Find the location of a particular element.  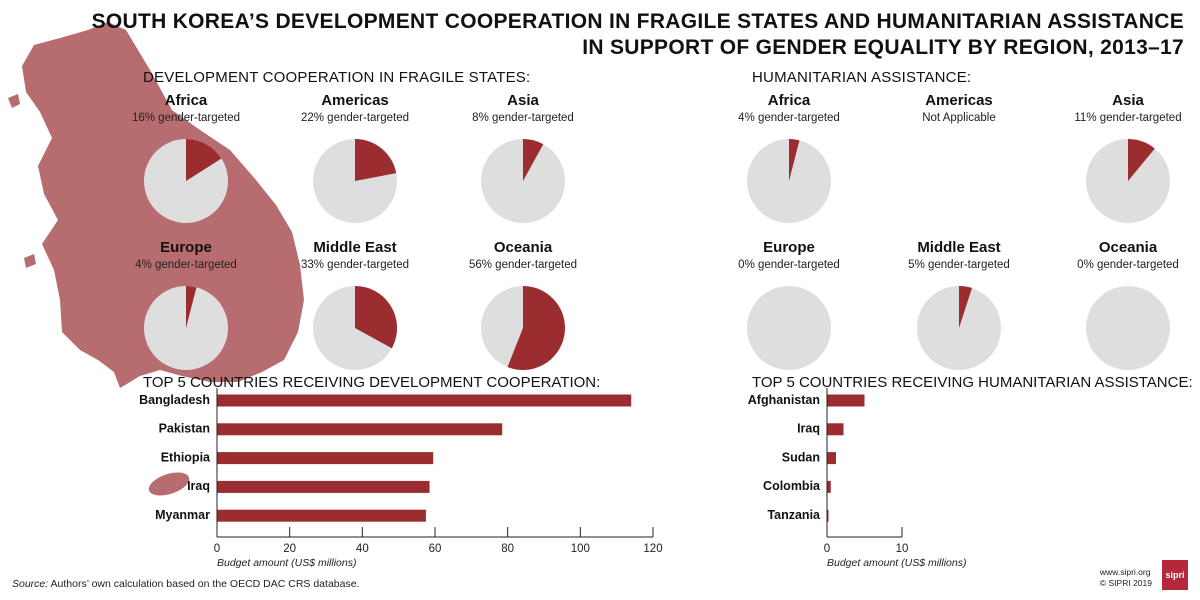

hum-pie-middle-east: Middle East 5% gender-targeted is located at coordinates (959, 305).